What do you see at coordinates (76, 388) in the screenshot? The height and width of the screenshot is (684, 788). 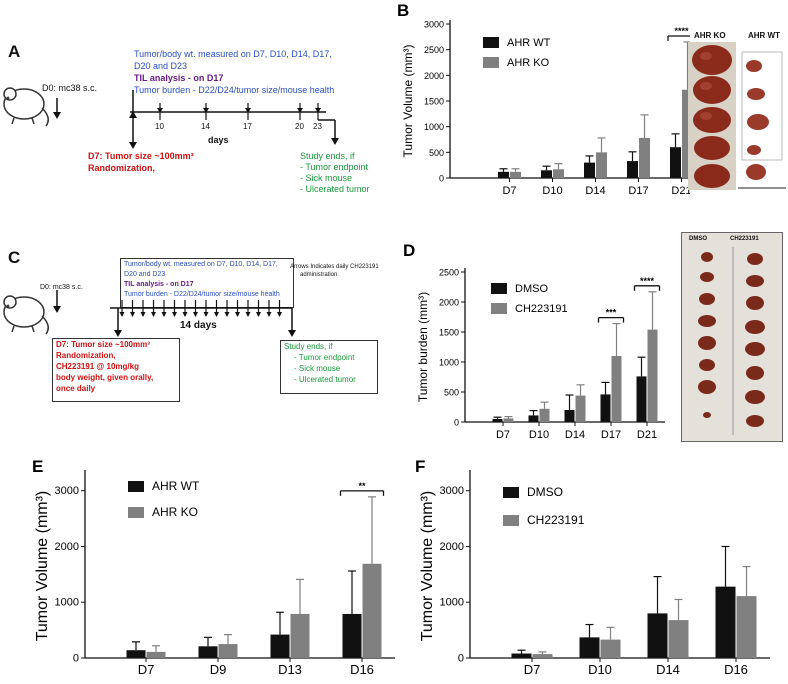 I see `c-d7-line5: once daily` at bounding box center [76, 388].